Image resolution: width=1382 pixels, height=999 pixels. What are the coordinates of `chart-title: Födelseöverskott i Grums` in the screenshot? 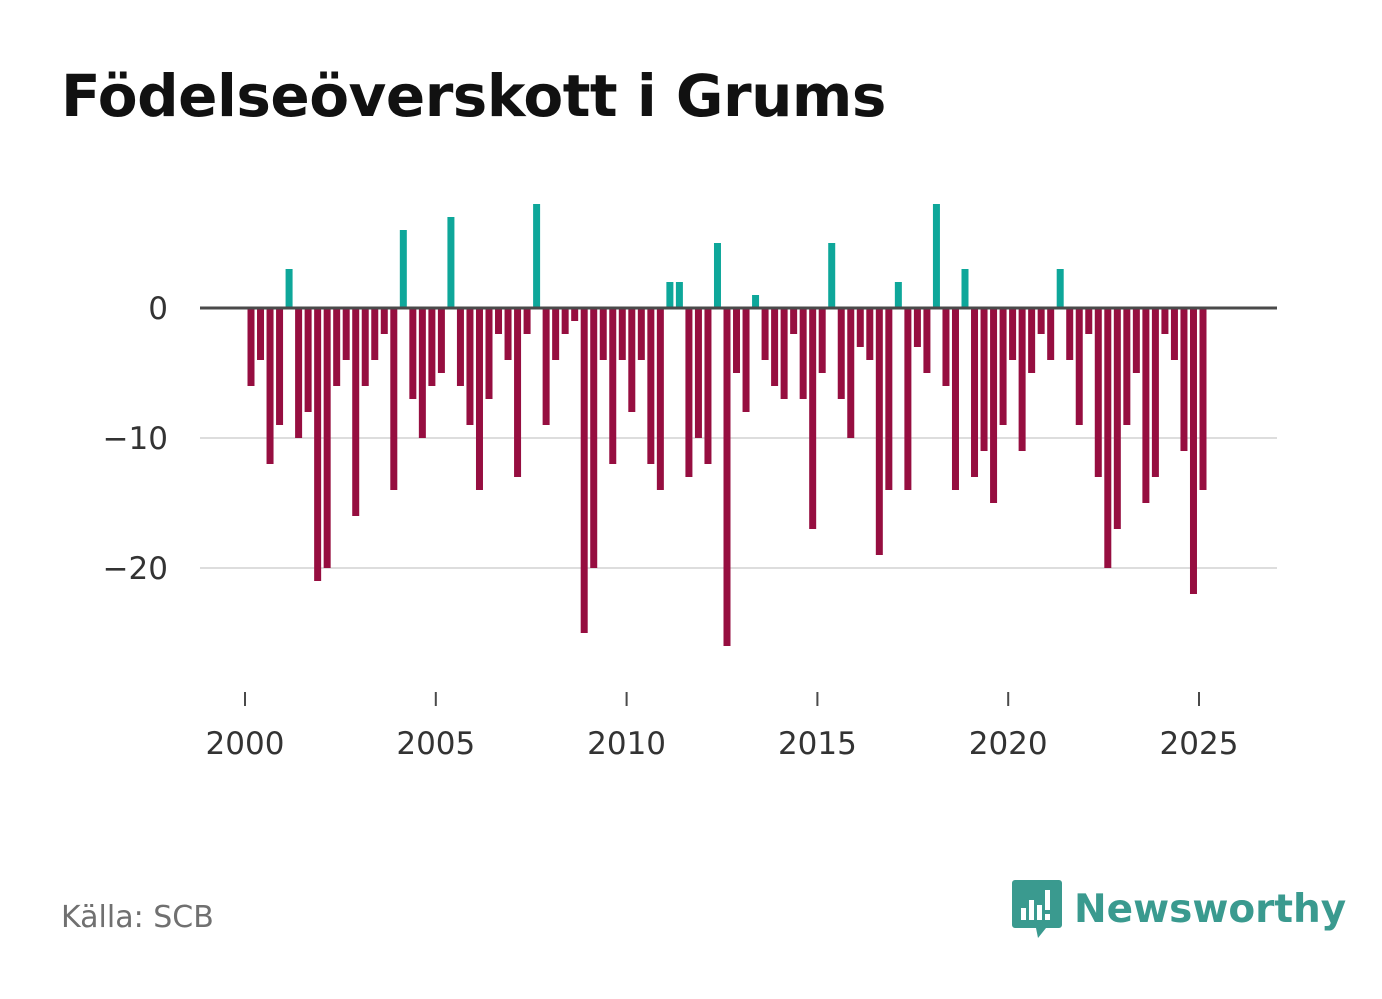 It's located at (473, 96).